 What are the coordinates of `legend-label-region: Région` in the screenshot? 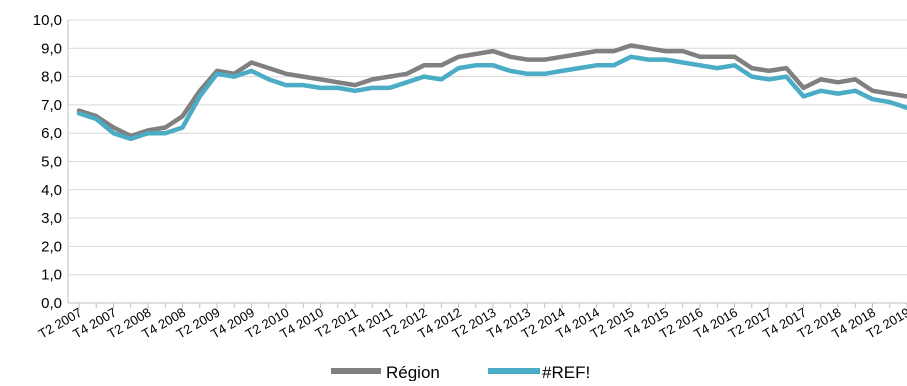 It's located at (413, 372).